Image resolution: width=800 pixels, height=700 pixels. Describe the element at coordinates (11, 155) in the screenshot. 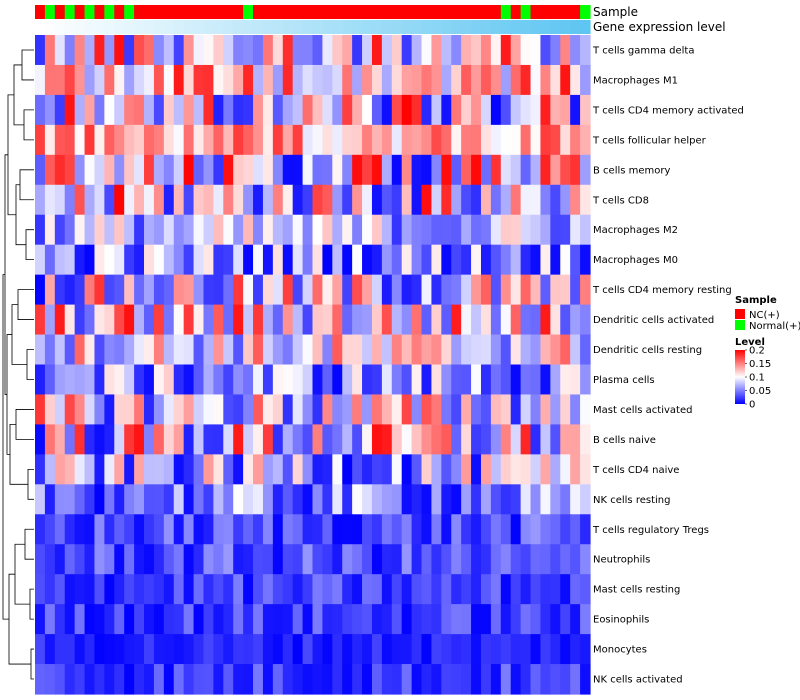

I see `dendrogram-branch` at that location.